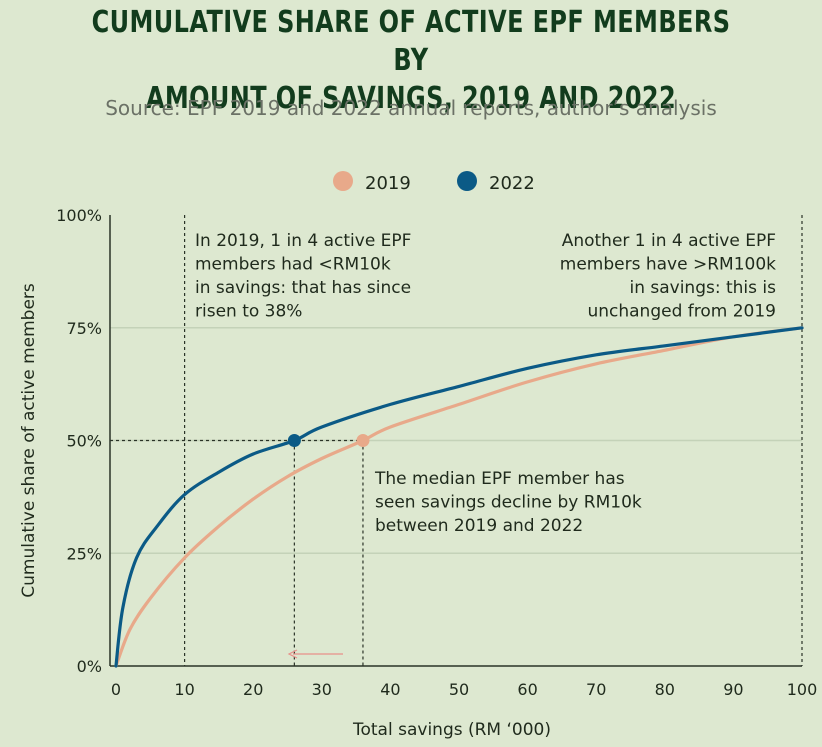 The height and width of the screenshot is (747, 822). What do you see at coordinates (184, 689) in the screenshot?
I see `x-tick-label: 10` at bounding box center [184, 689].